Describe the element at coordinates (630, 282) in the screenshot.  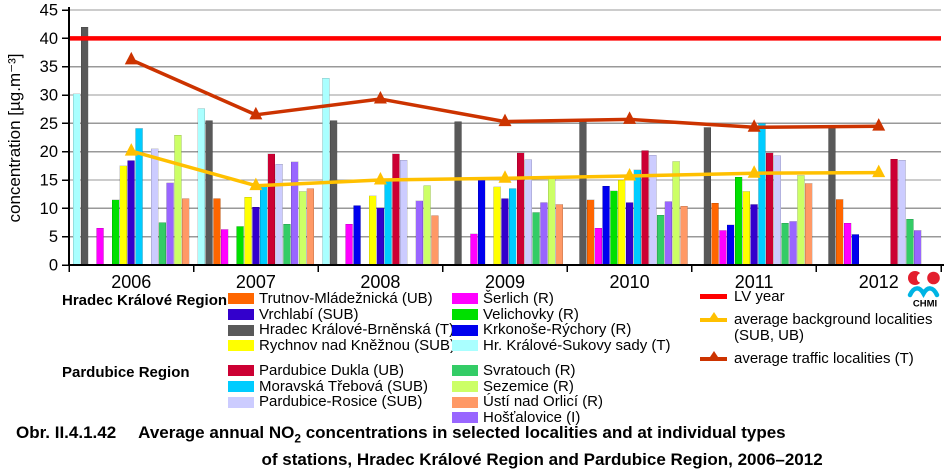
I see `x-tick-label: 2010` at that location.